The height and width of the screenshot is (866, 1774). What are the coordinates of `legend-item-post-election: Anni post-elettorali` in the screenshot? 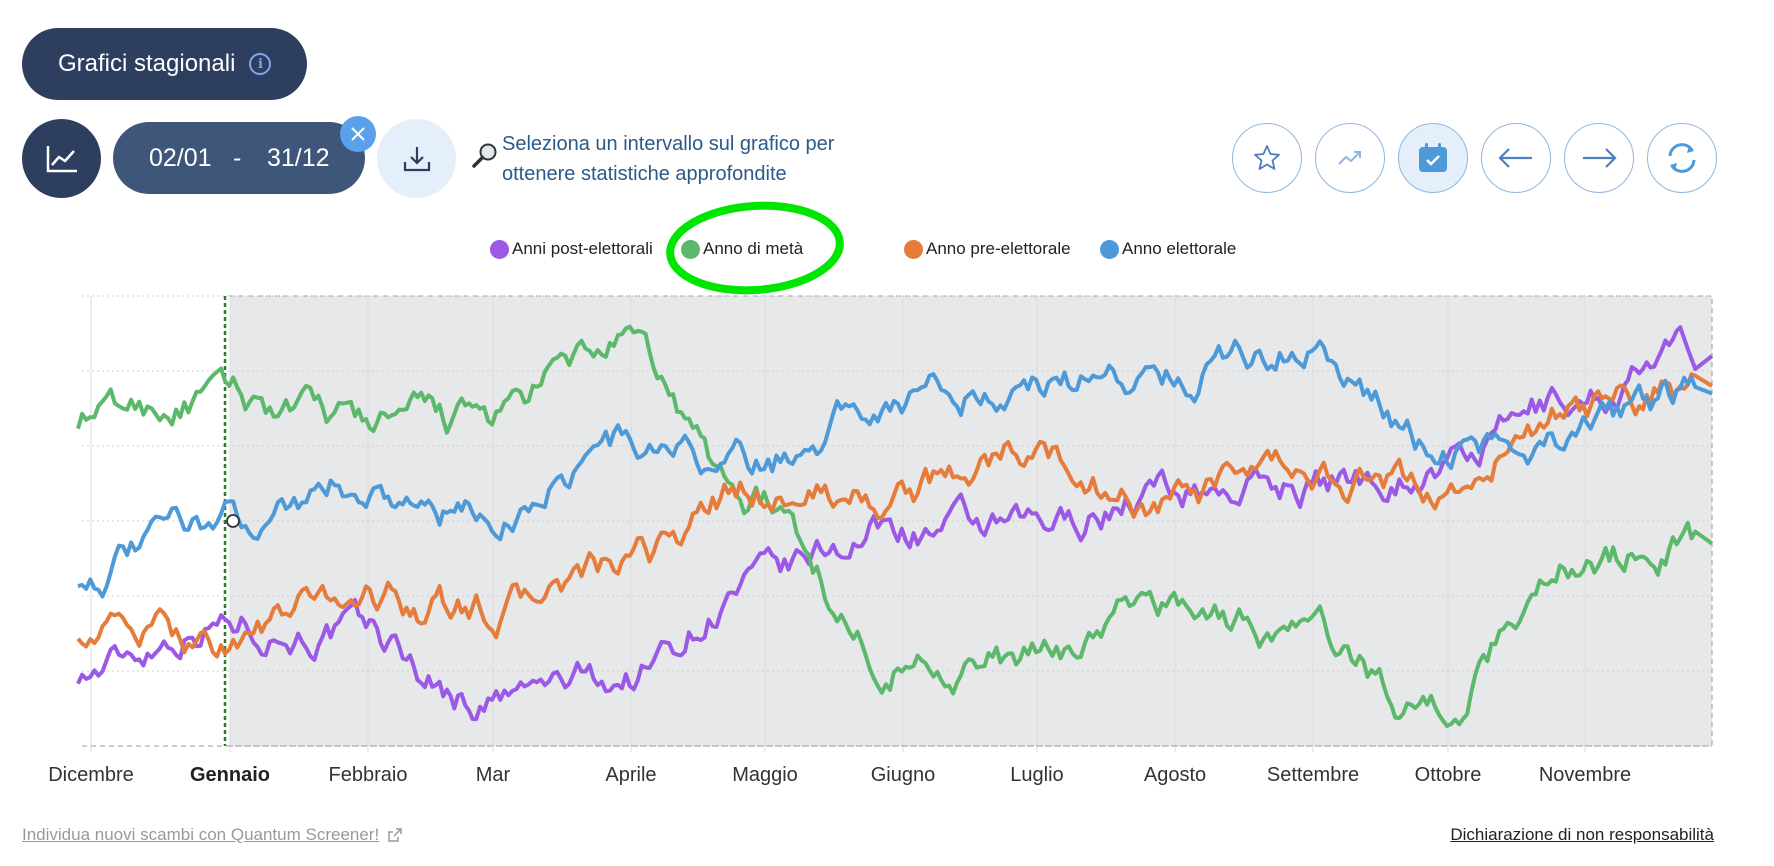 It's located at (571, 249).